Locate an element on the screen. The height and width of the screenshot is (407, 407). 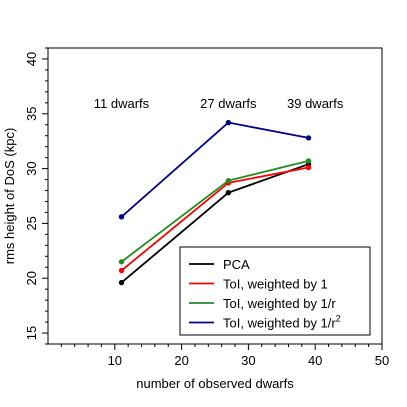
x-tick-label: 40 is located at coordinates (315, 360).